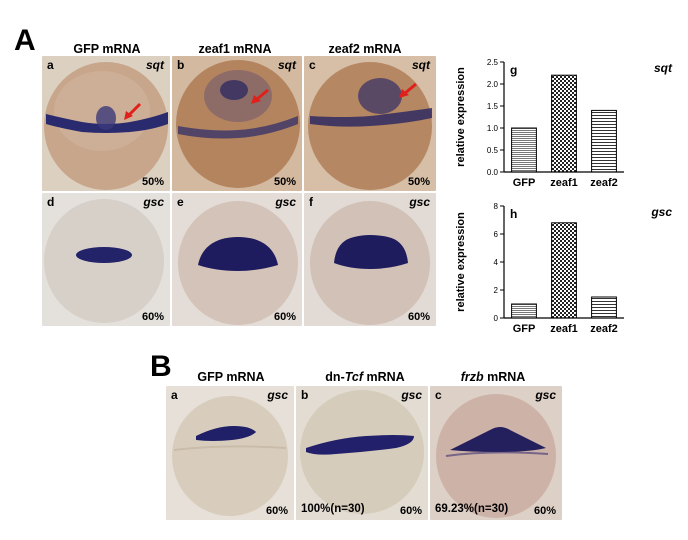  I want to click on image-label: f, so click(311, 202).